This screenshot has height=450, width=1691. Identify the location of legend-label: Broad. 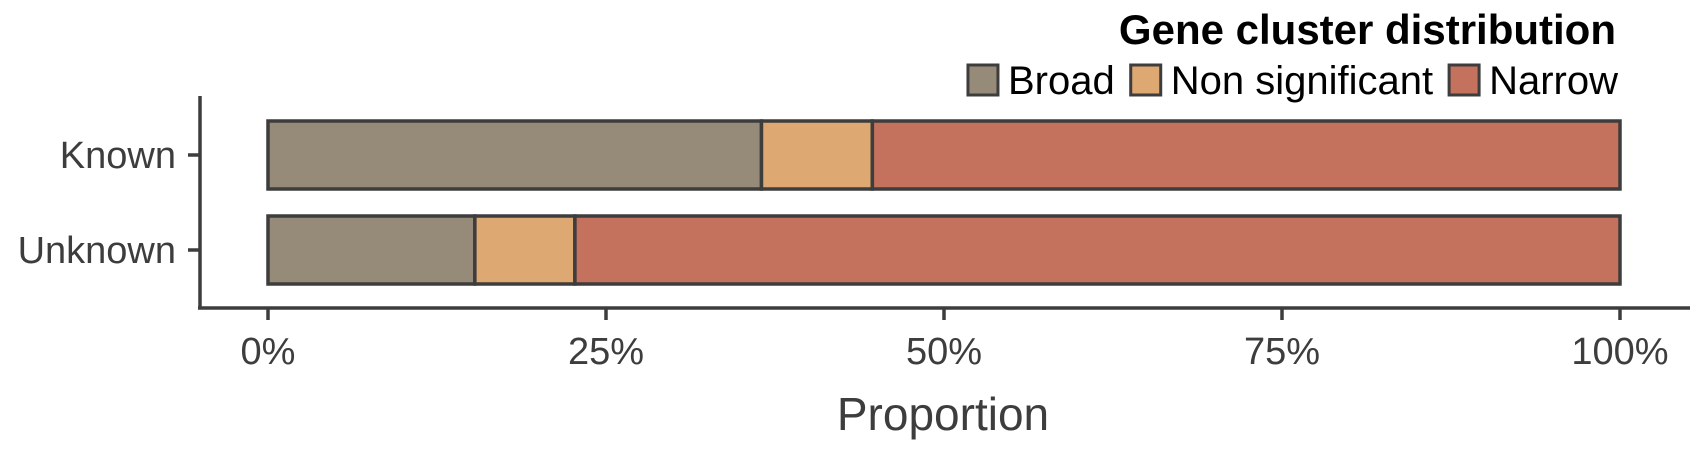
(1061, 81).